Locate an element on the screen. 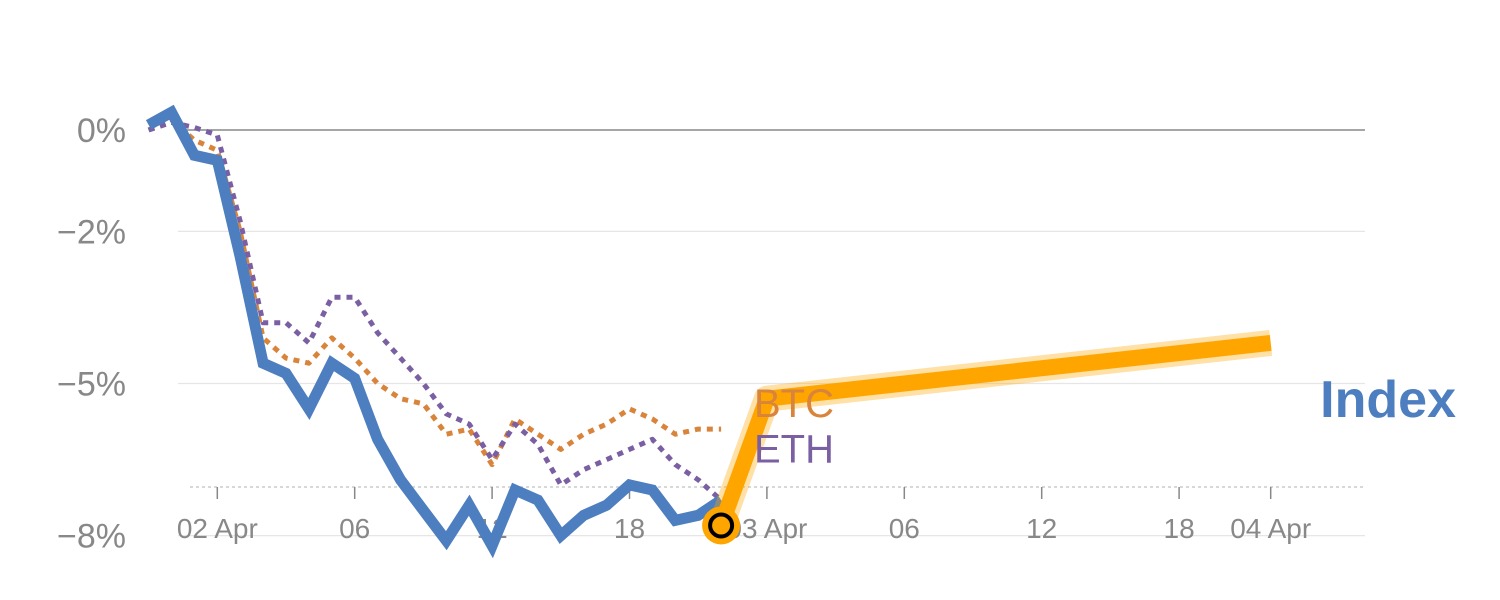  y-tick-label: −5% is located at coordinates (91, 385).